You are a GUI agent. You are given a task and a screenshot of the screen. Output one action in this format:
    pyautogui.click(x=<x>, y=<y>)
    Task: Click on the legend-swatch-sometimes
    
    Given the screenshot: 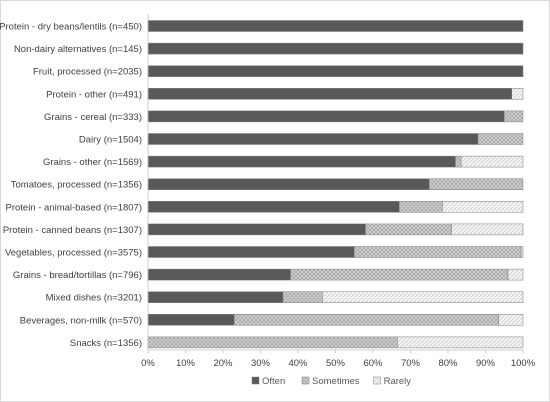 What is the action you would take?
    pyautogui.click(x=305, y=380)
    